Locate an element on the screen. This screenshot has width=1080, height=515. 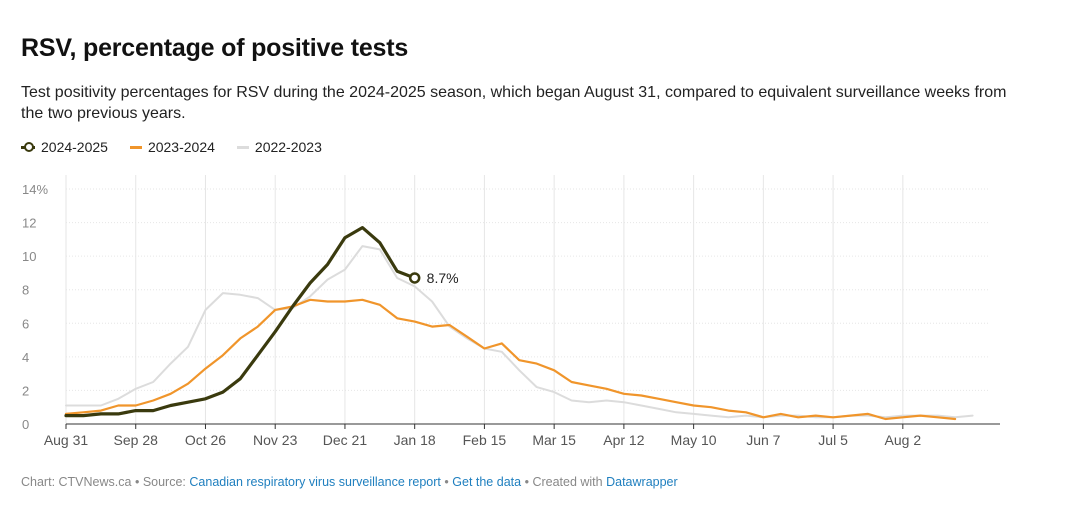
y-tick-label: 10 is located at coordinates (29, 256).